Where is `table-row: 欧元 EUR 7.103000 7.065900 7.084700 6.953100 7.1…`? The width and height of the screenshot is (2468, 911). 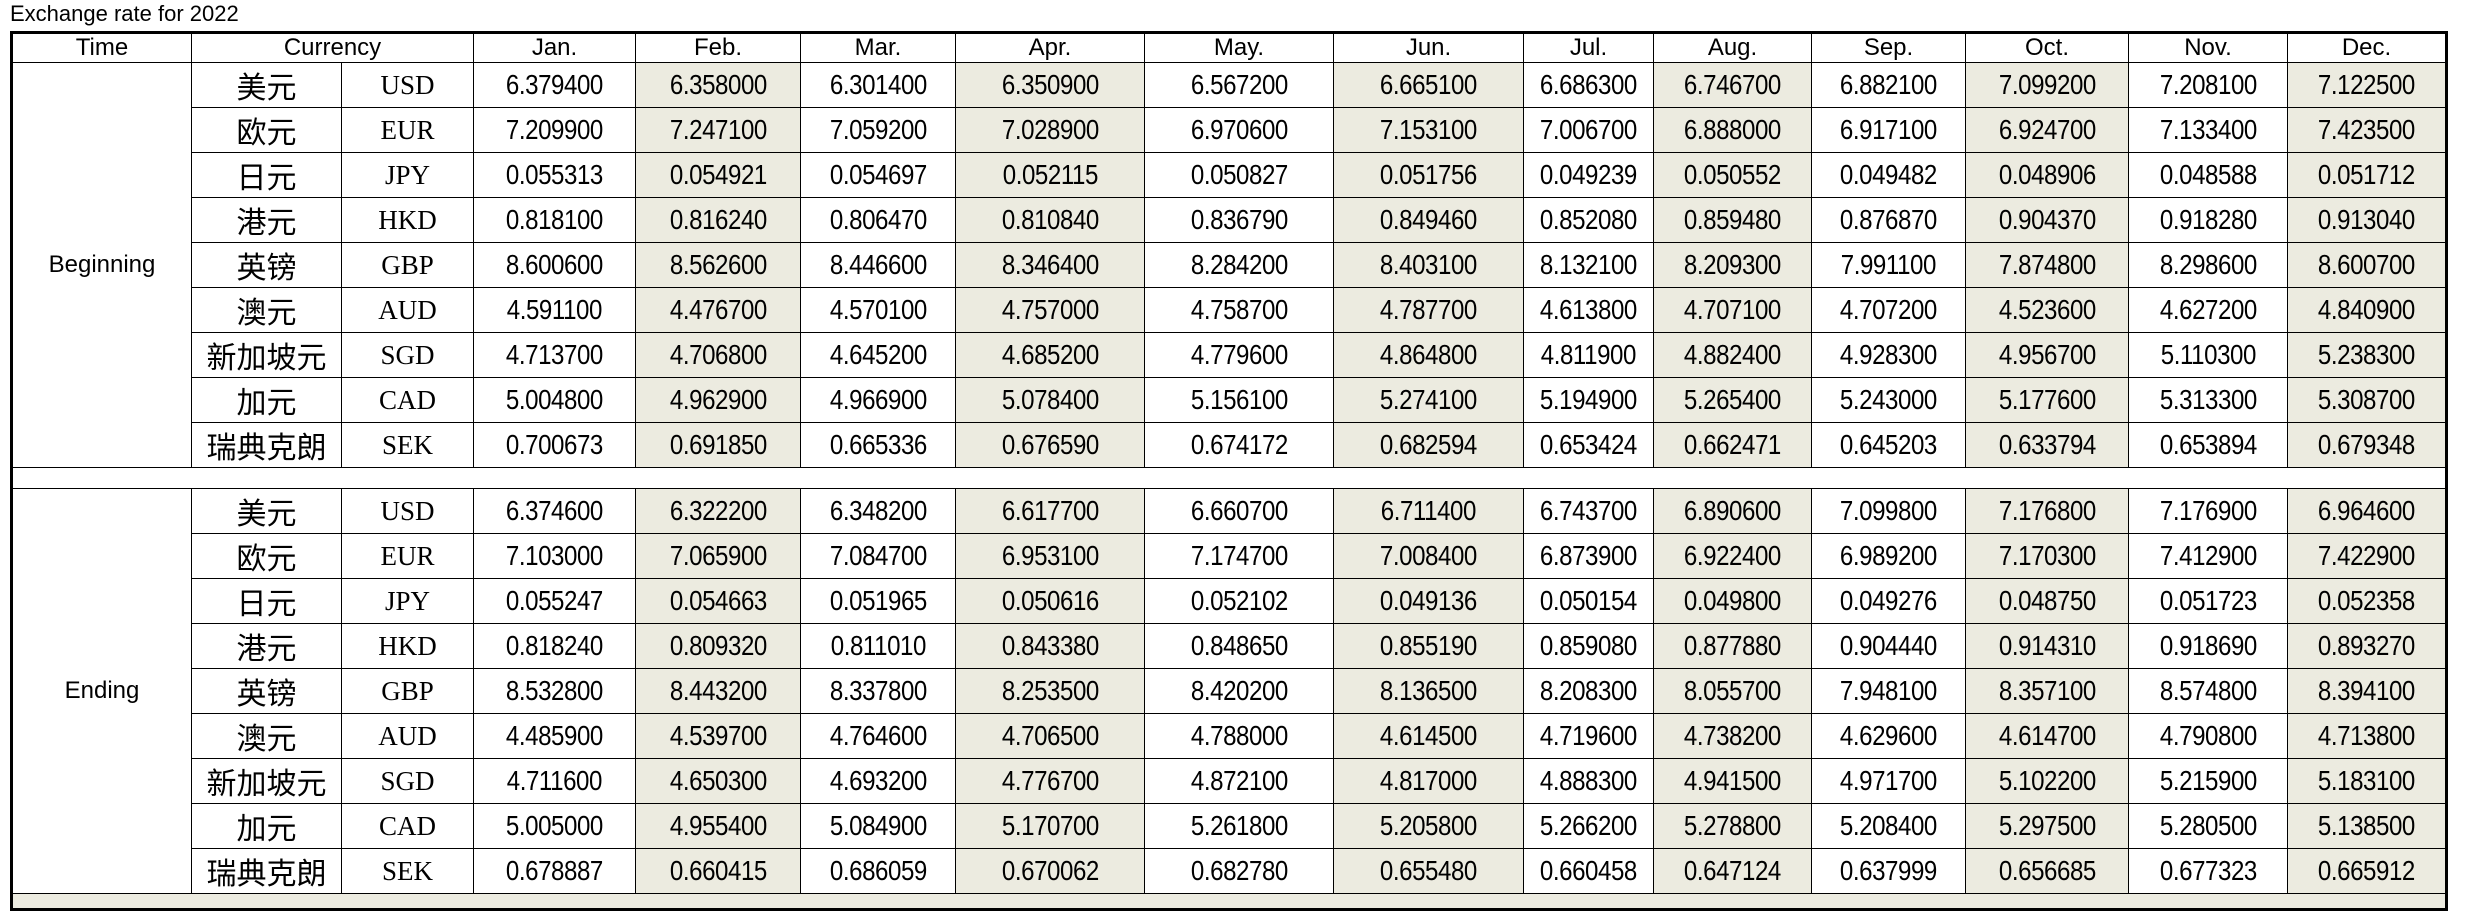
table-row: 欧元 EUR 7.103000 7.065900 7.084700 6.953100 7.1… is located at coordinates (1229, 556).